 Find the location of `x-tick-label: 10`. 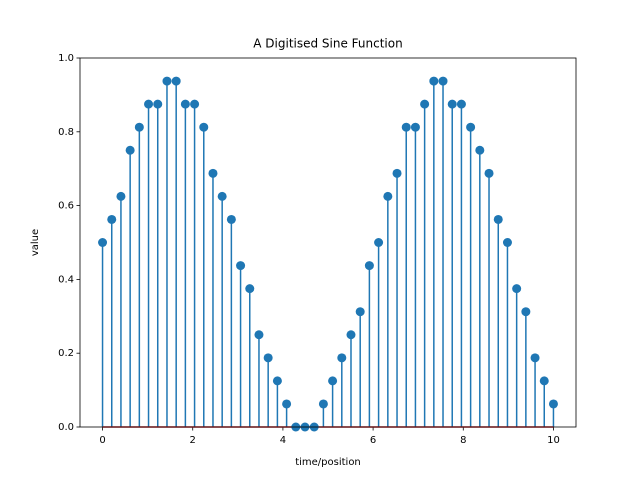

x-tick-label: 10 is located at coordinates (553, 440).